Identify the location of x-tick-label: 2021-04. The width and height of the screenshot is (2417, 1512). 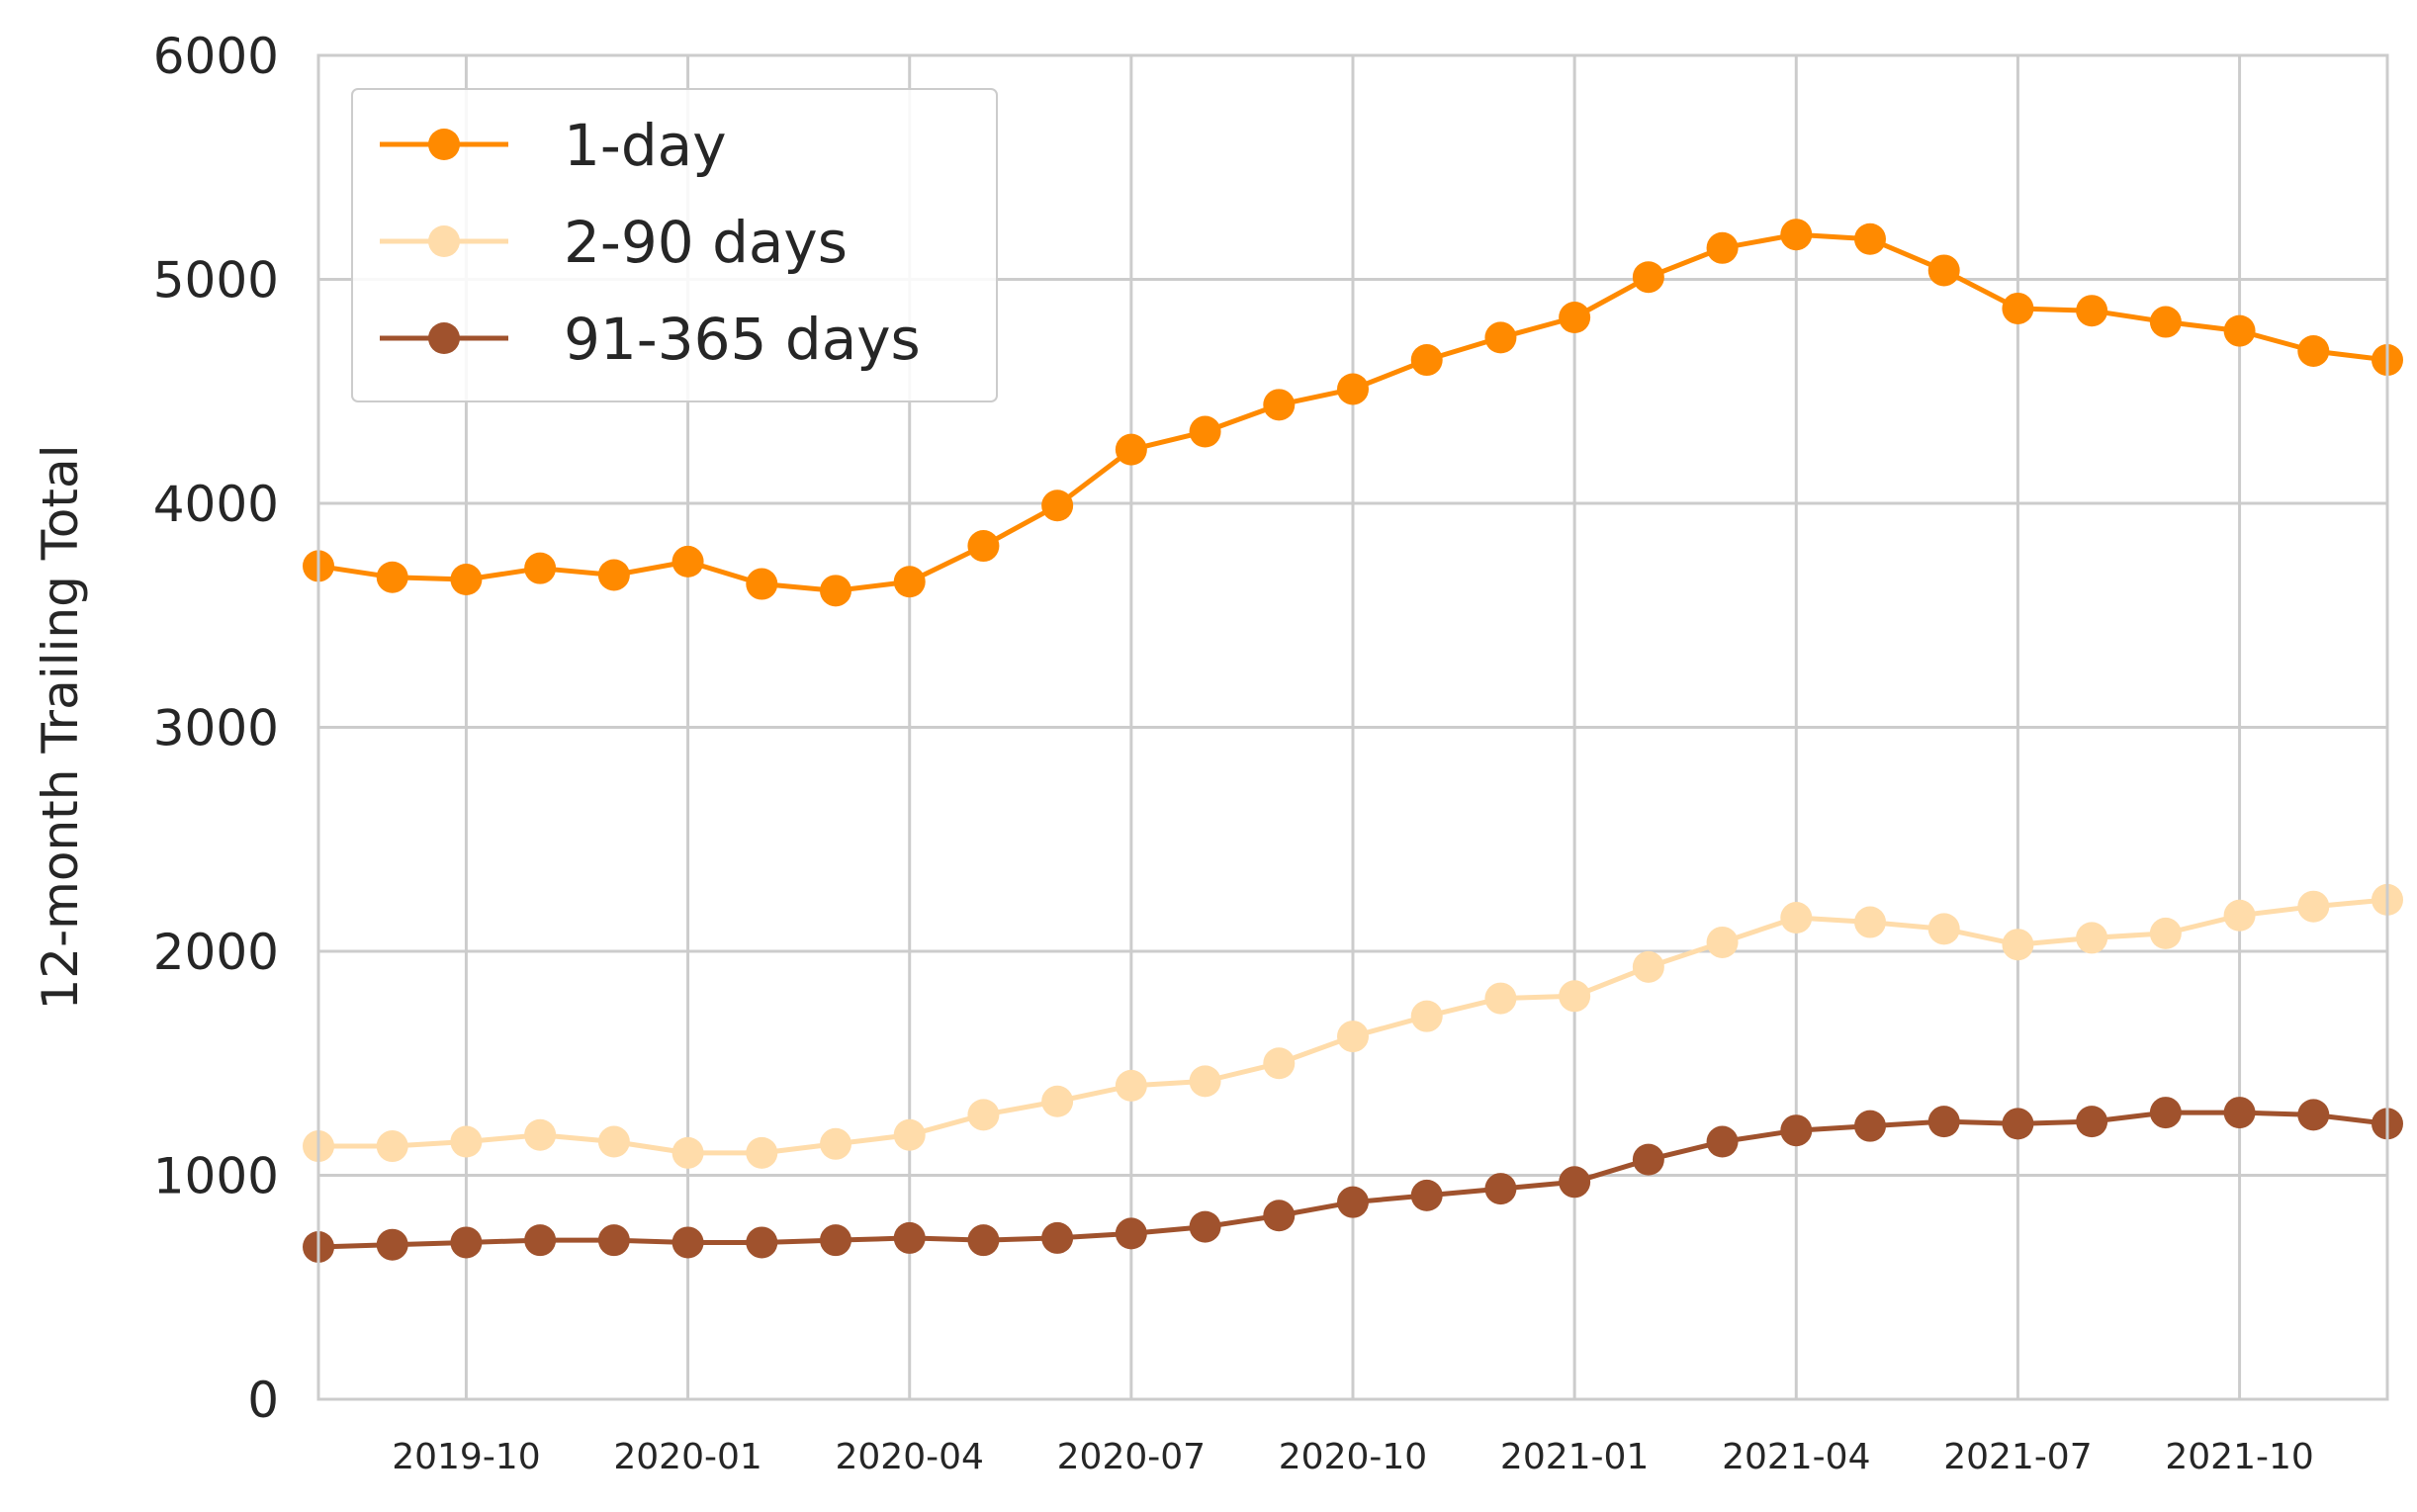
(1796, 1457).